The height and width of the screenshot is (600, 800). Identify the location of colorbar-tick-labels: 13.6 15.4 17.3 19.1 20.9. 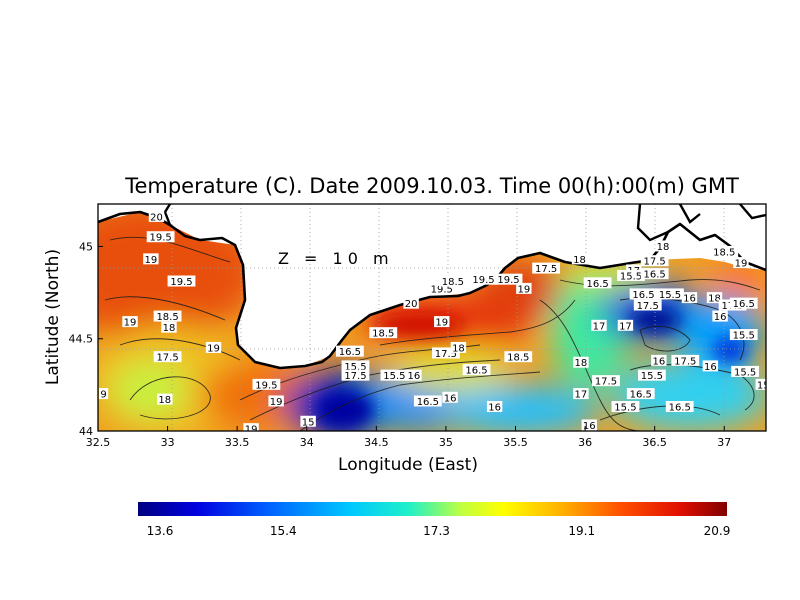
(439, 531).